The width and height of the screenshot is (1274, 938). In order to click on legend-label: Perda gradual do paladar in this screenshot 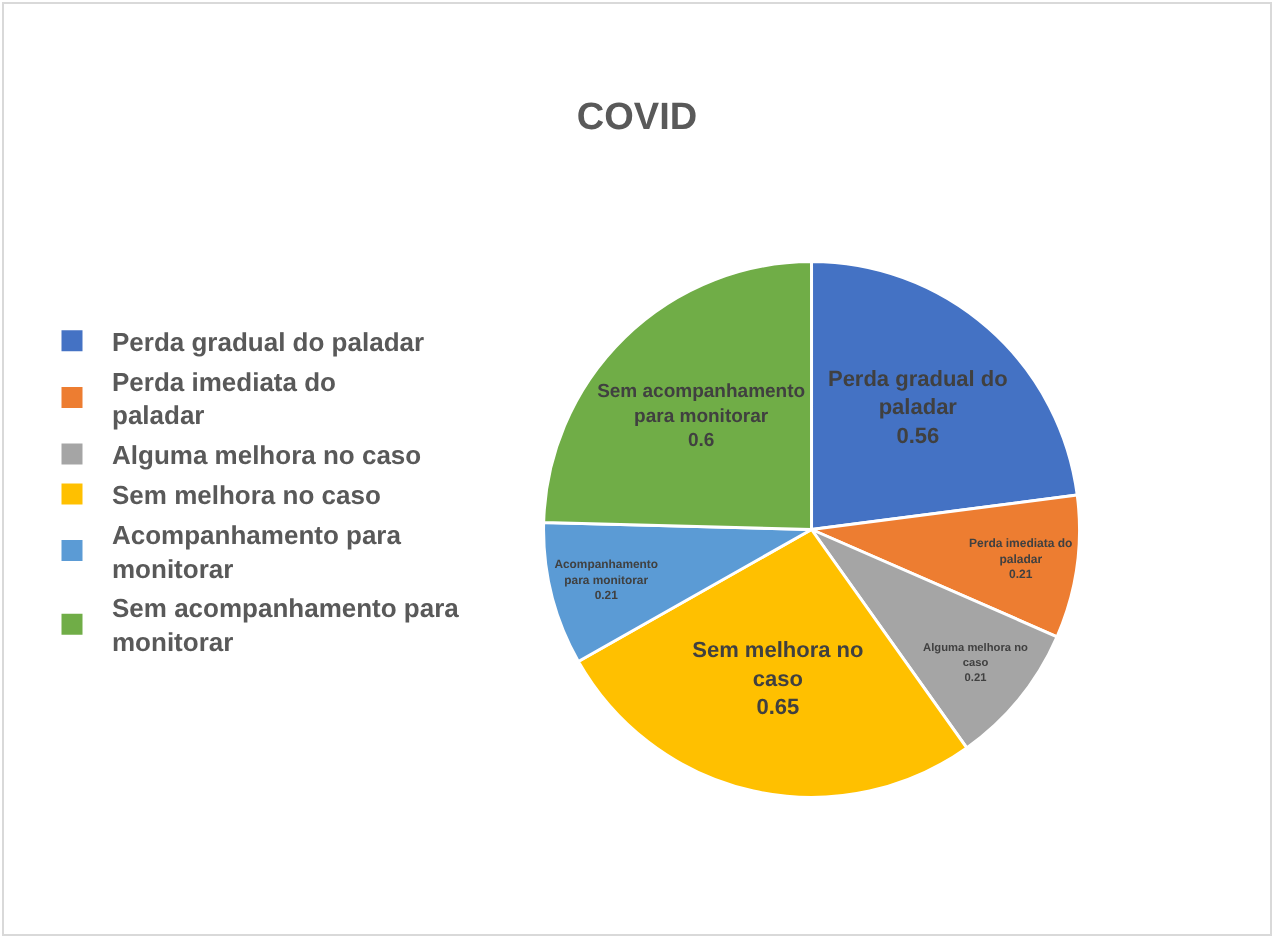, I will do `click(268, 341)`.